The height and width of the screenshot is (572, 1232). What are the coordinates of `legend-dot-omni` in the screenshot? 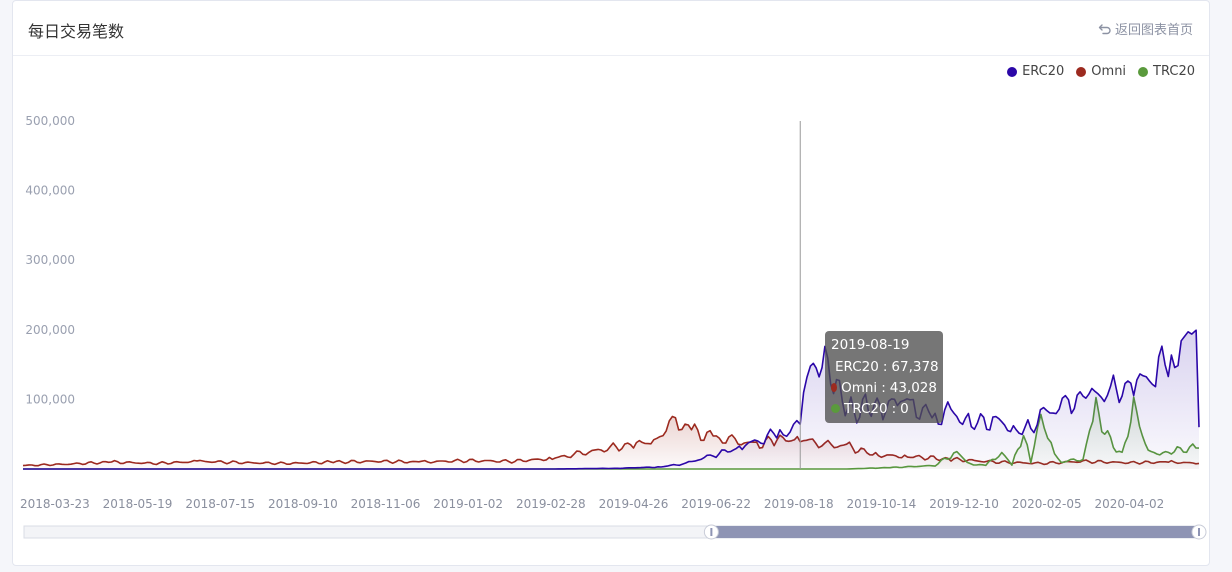 It's located at (1081, 71).